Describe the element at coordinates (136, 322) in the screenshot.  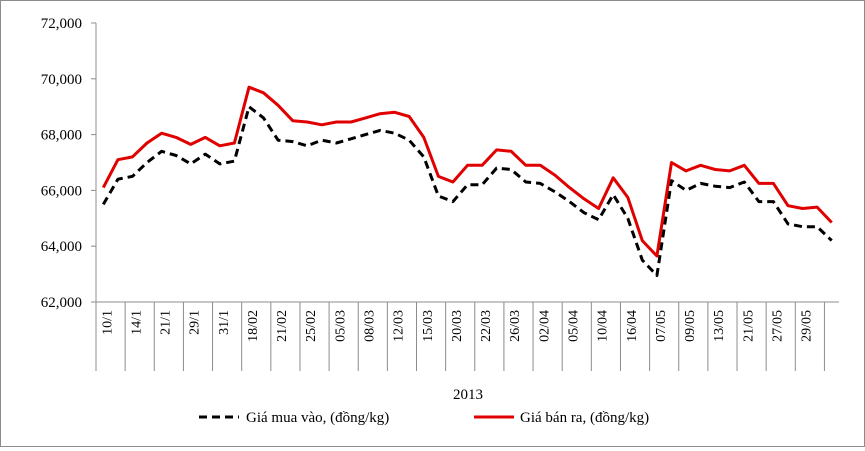
I see `x-tick-label: 14/1` at that location.